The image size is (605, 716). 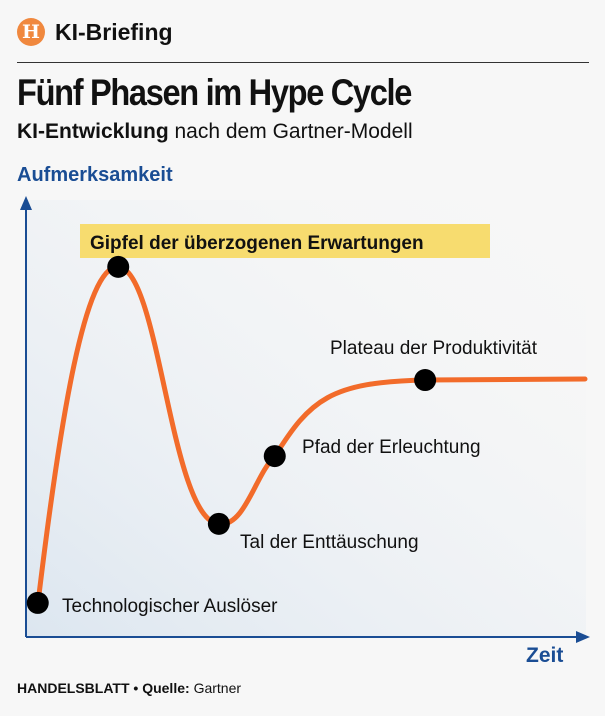 I want to click on peak-highlight, so click(x=285, y=241).